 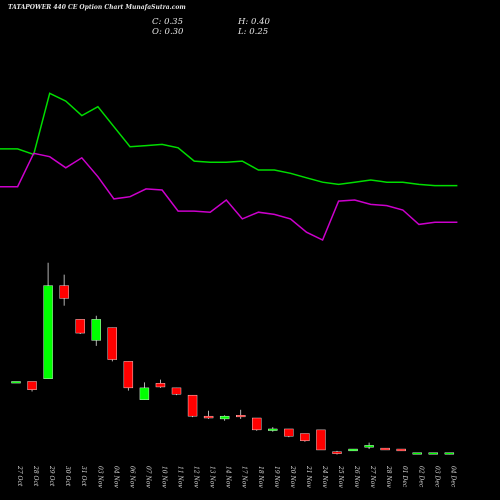 I want to click on x-tick-label: 26 Nov, so click(x=356, y=476).